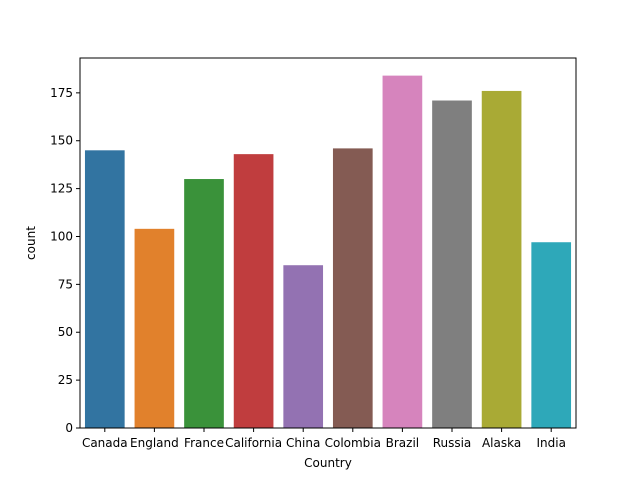 The height and width of the screenshot is (480, 640). Describe the element at coordinates (550, 443) in the screenshot. I see `x-tick-label: India` at that location.